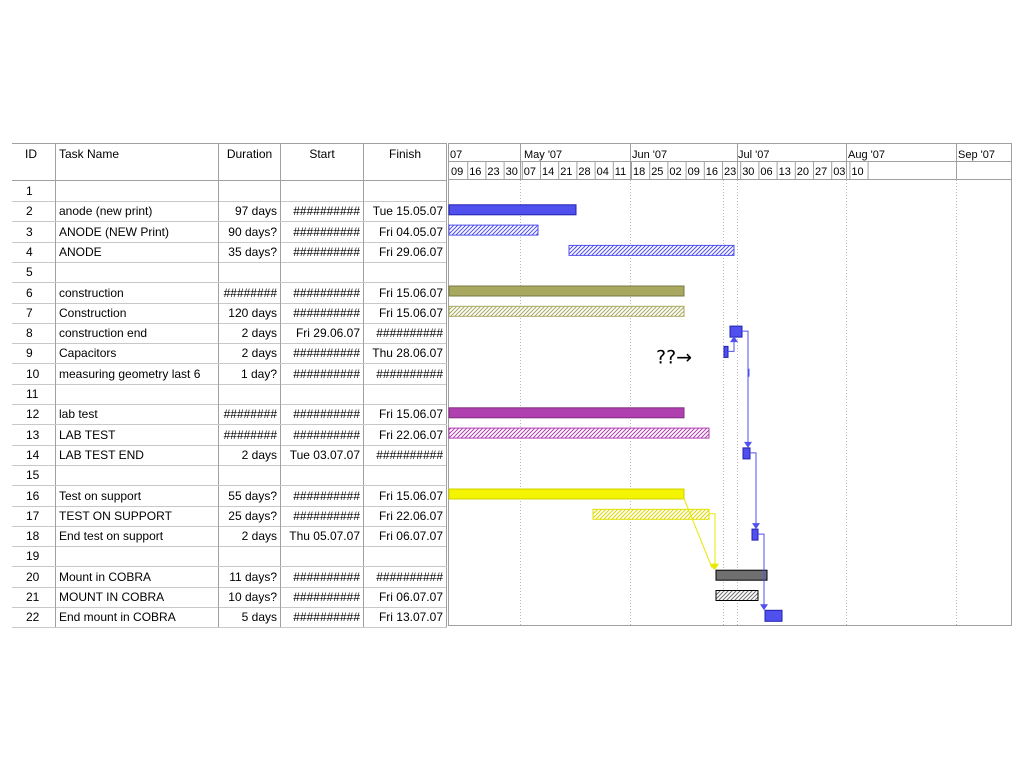  What do you see at coordinates (137, 353) in the screenshot?
I see `task-name-cell: Capacitors` at bounding box center [137, 353].